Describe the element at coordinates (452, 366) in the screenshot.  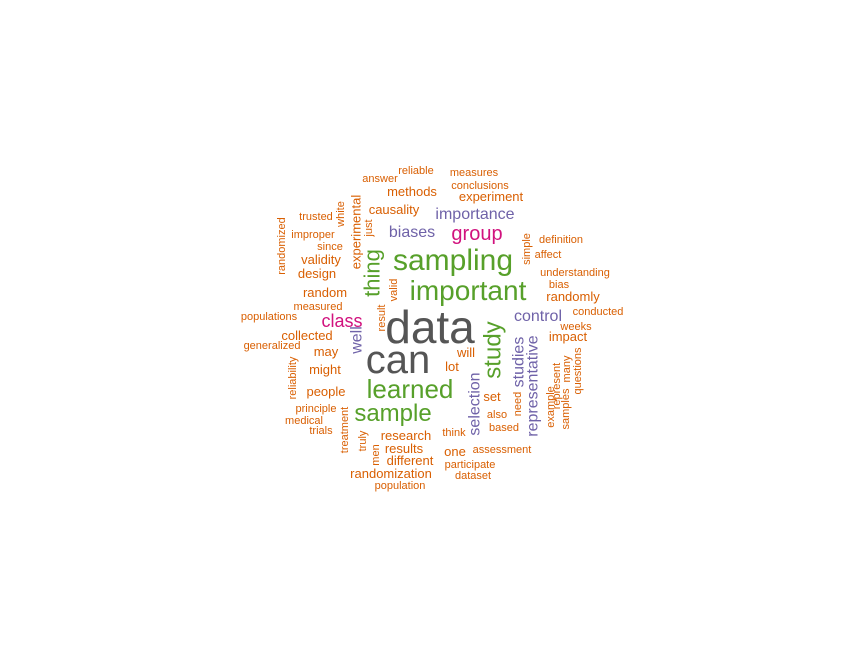
I see `word-lot: lot` at that location.